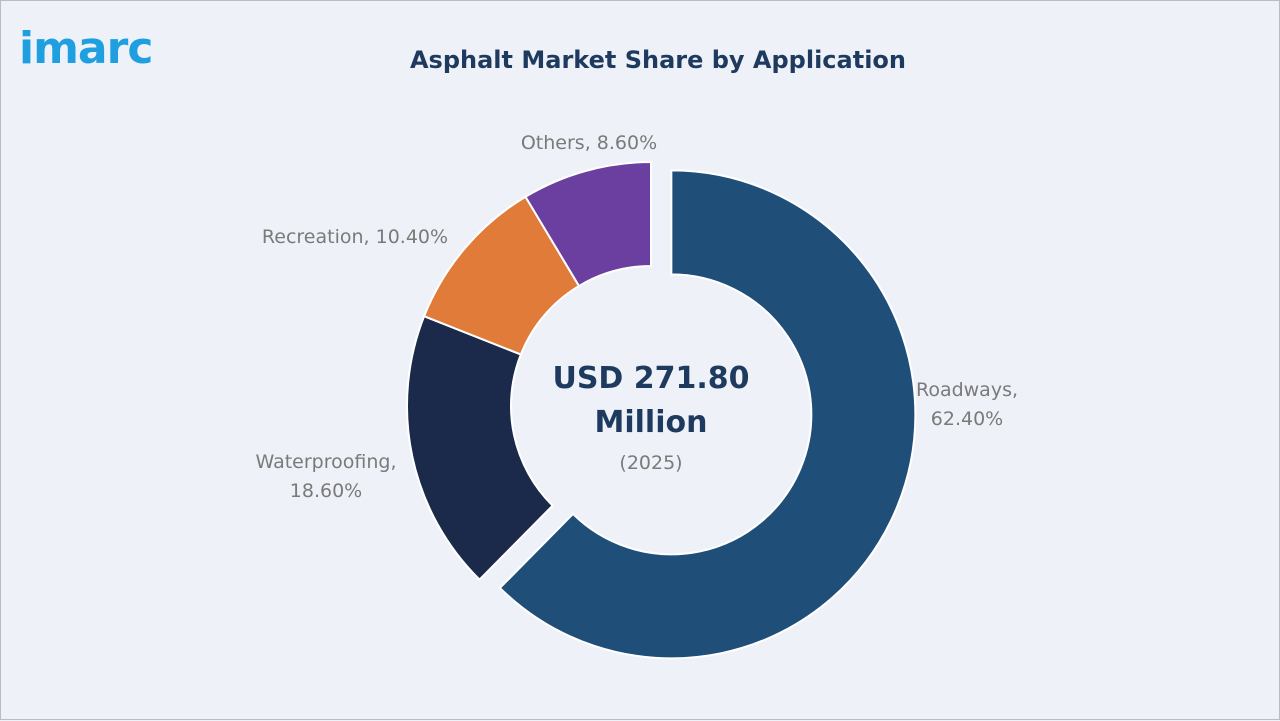  What do you see at coordinates (651, 422) in the screenshot?
I see `center-value-line2: Million` at bounding box center [651, 422].